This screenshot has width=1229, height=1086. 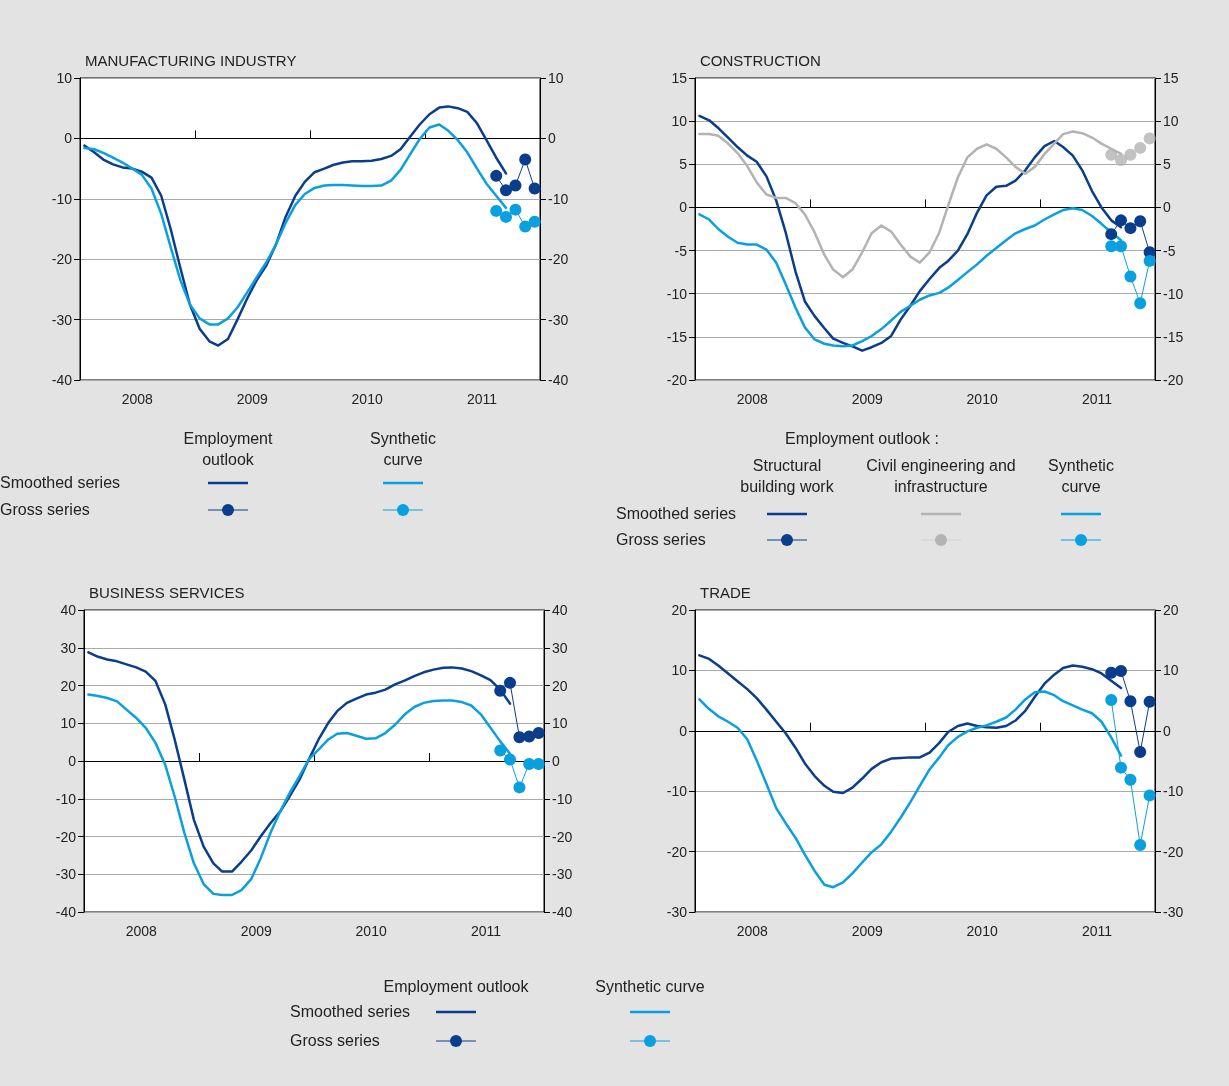 I want to click on text: Civil engineering and infrastructure, so click(x=941, y=476).